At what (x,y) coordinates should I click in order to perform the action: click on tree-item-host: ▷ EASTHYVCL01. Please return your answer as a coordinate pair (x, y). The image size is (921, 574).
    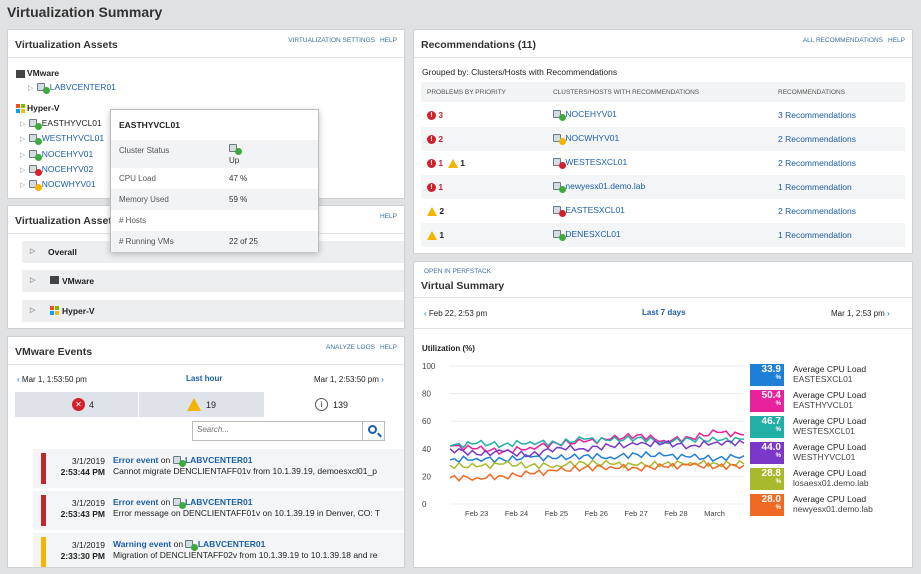
    Looking at the image, I should click on (61, 124).